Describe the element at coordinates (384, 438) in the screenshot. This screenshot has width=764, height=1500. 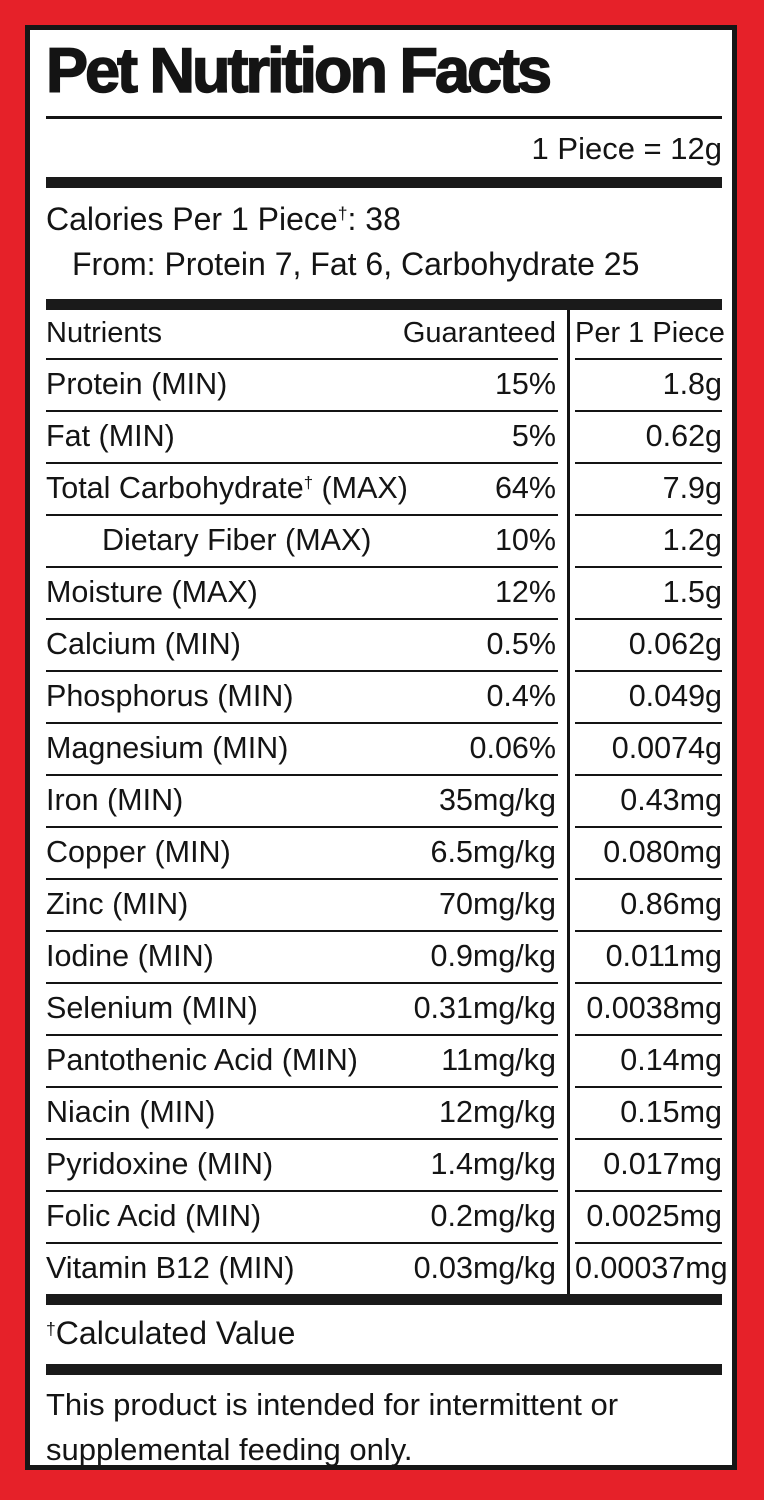
I see `table-row: Fat (MIN) 5% 0.62g` at that location.